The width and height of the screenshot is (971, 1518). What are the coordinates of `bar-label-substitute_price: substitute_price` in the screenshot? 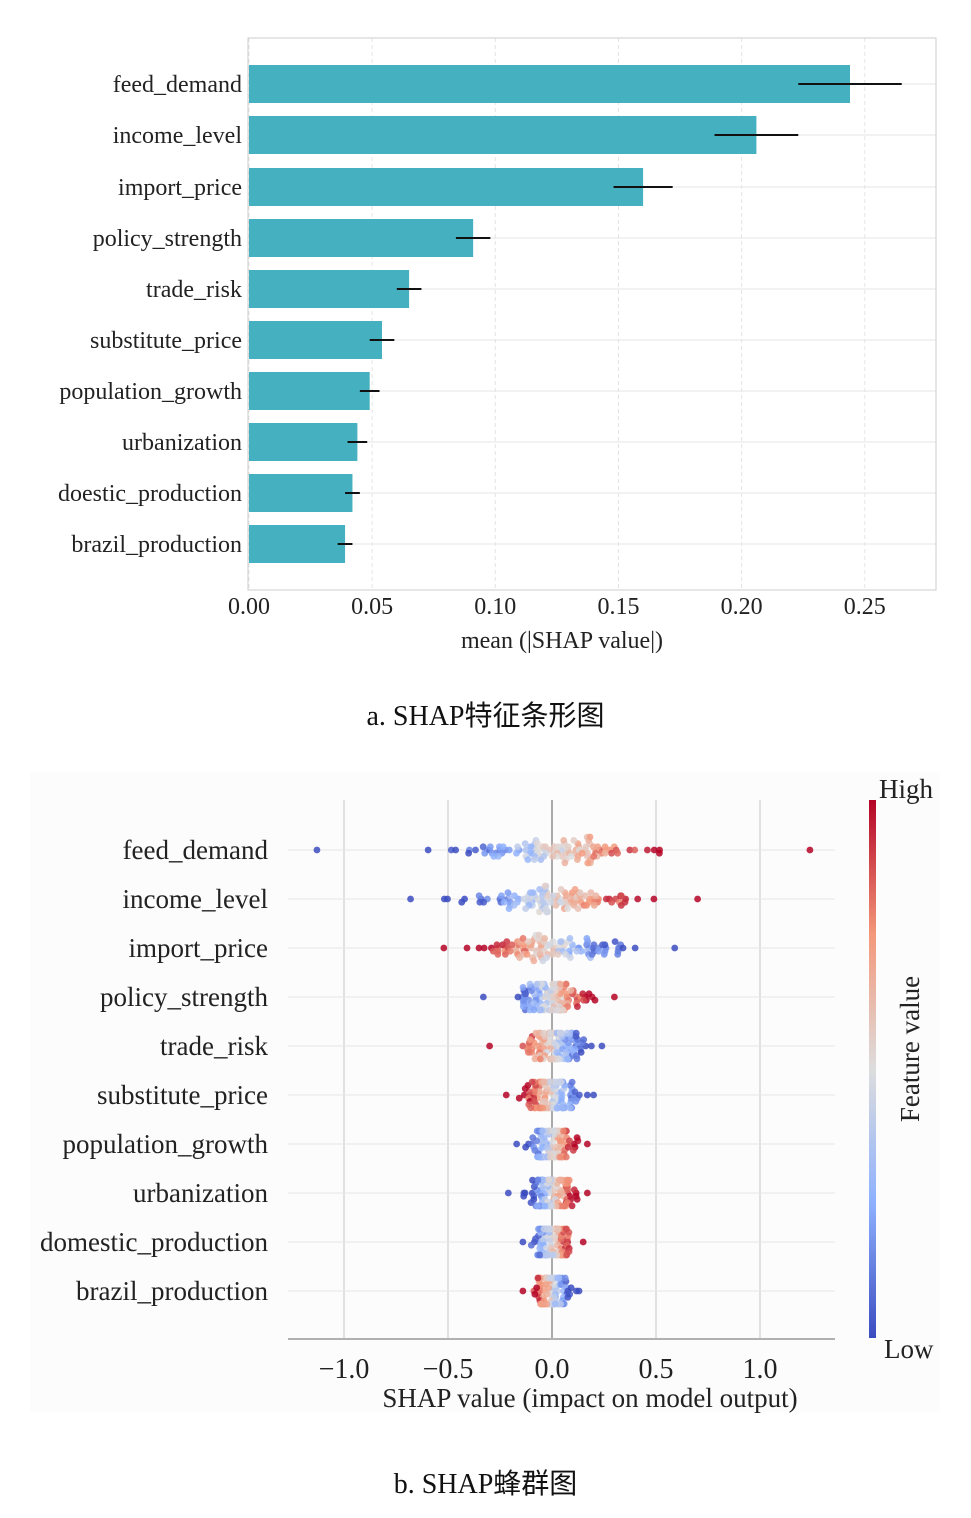 It's located at (166, 341).